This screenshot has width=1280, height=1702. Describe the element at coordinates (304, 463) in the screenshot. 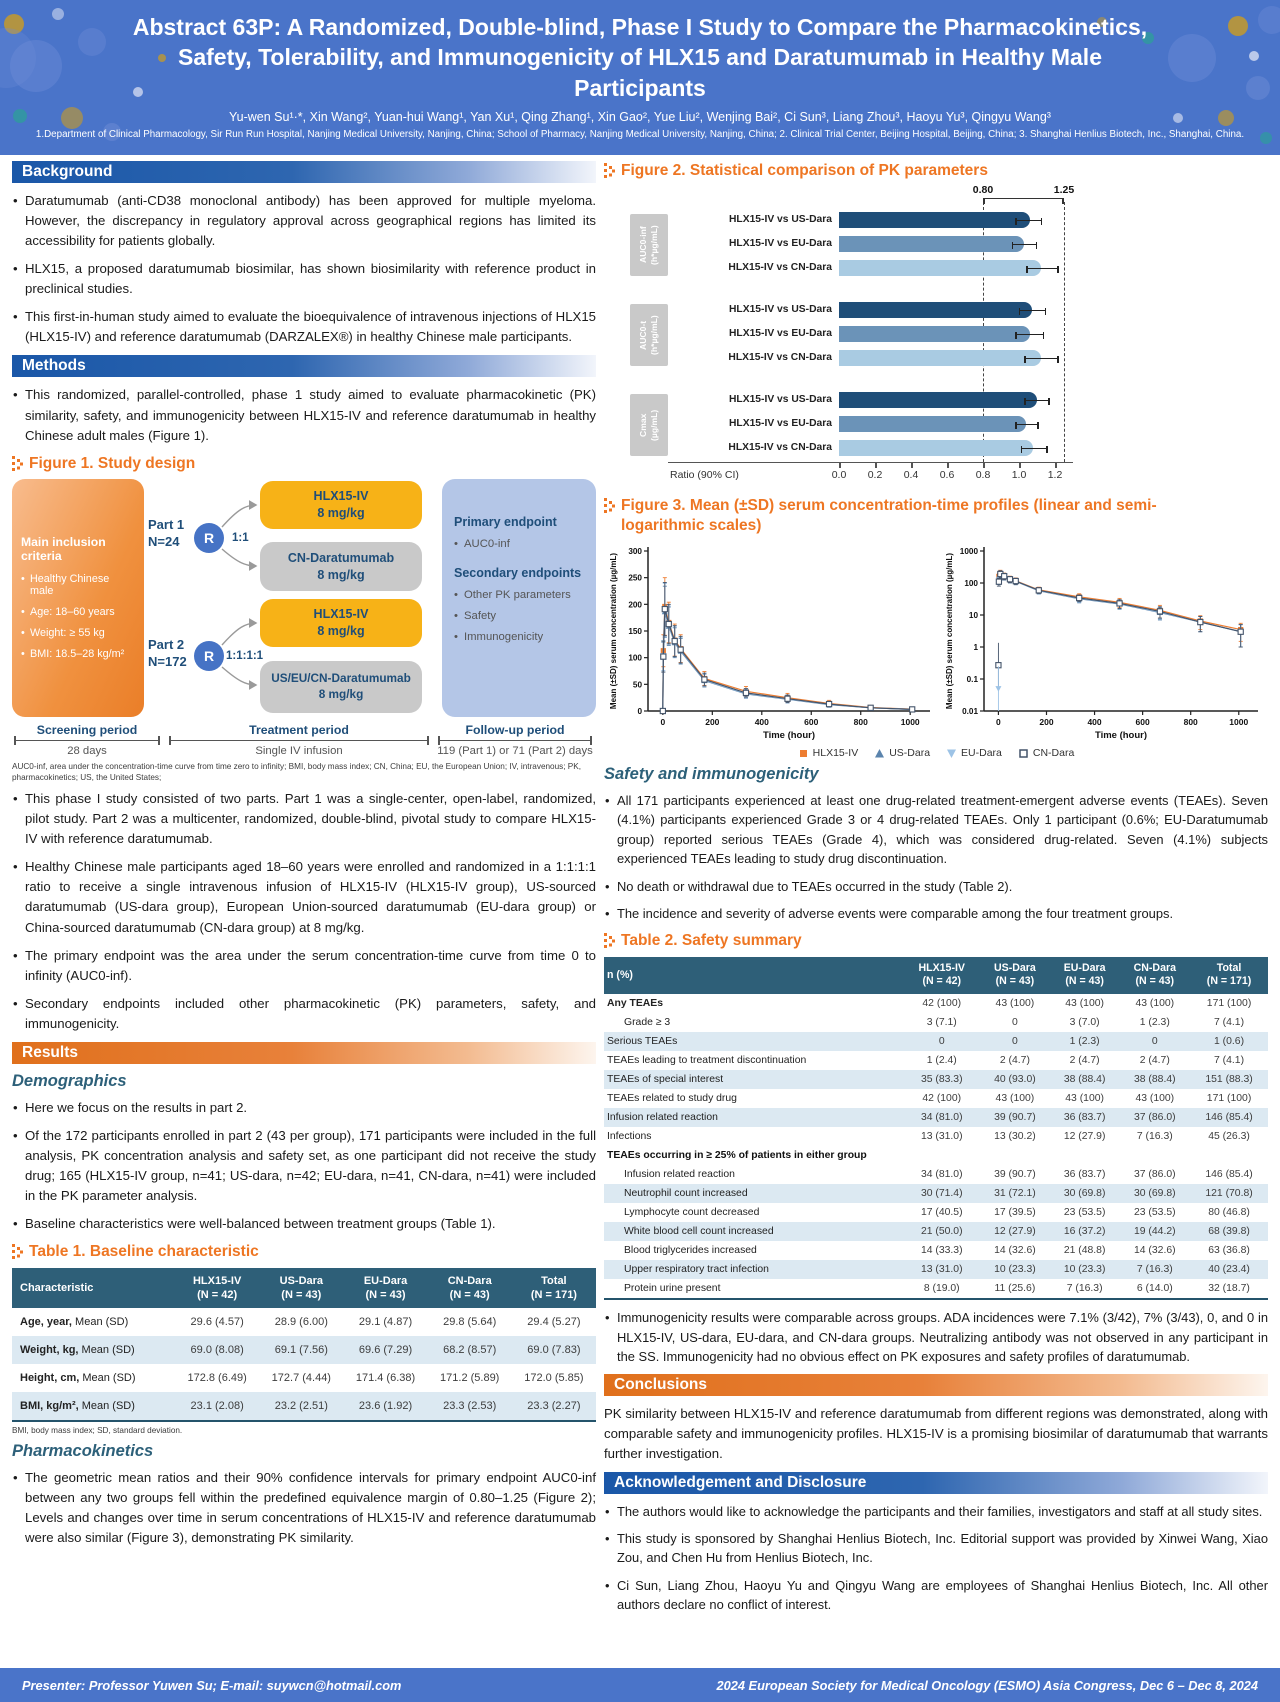

I see `figure1-heading: Figure 1. Study design` at that location.